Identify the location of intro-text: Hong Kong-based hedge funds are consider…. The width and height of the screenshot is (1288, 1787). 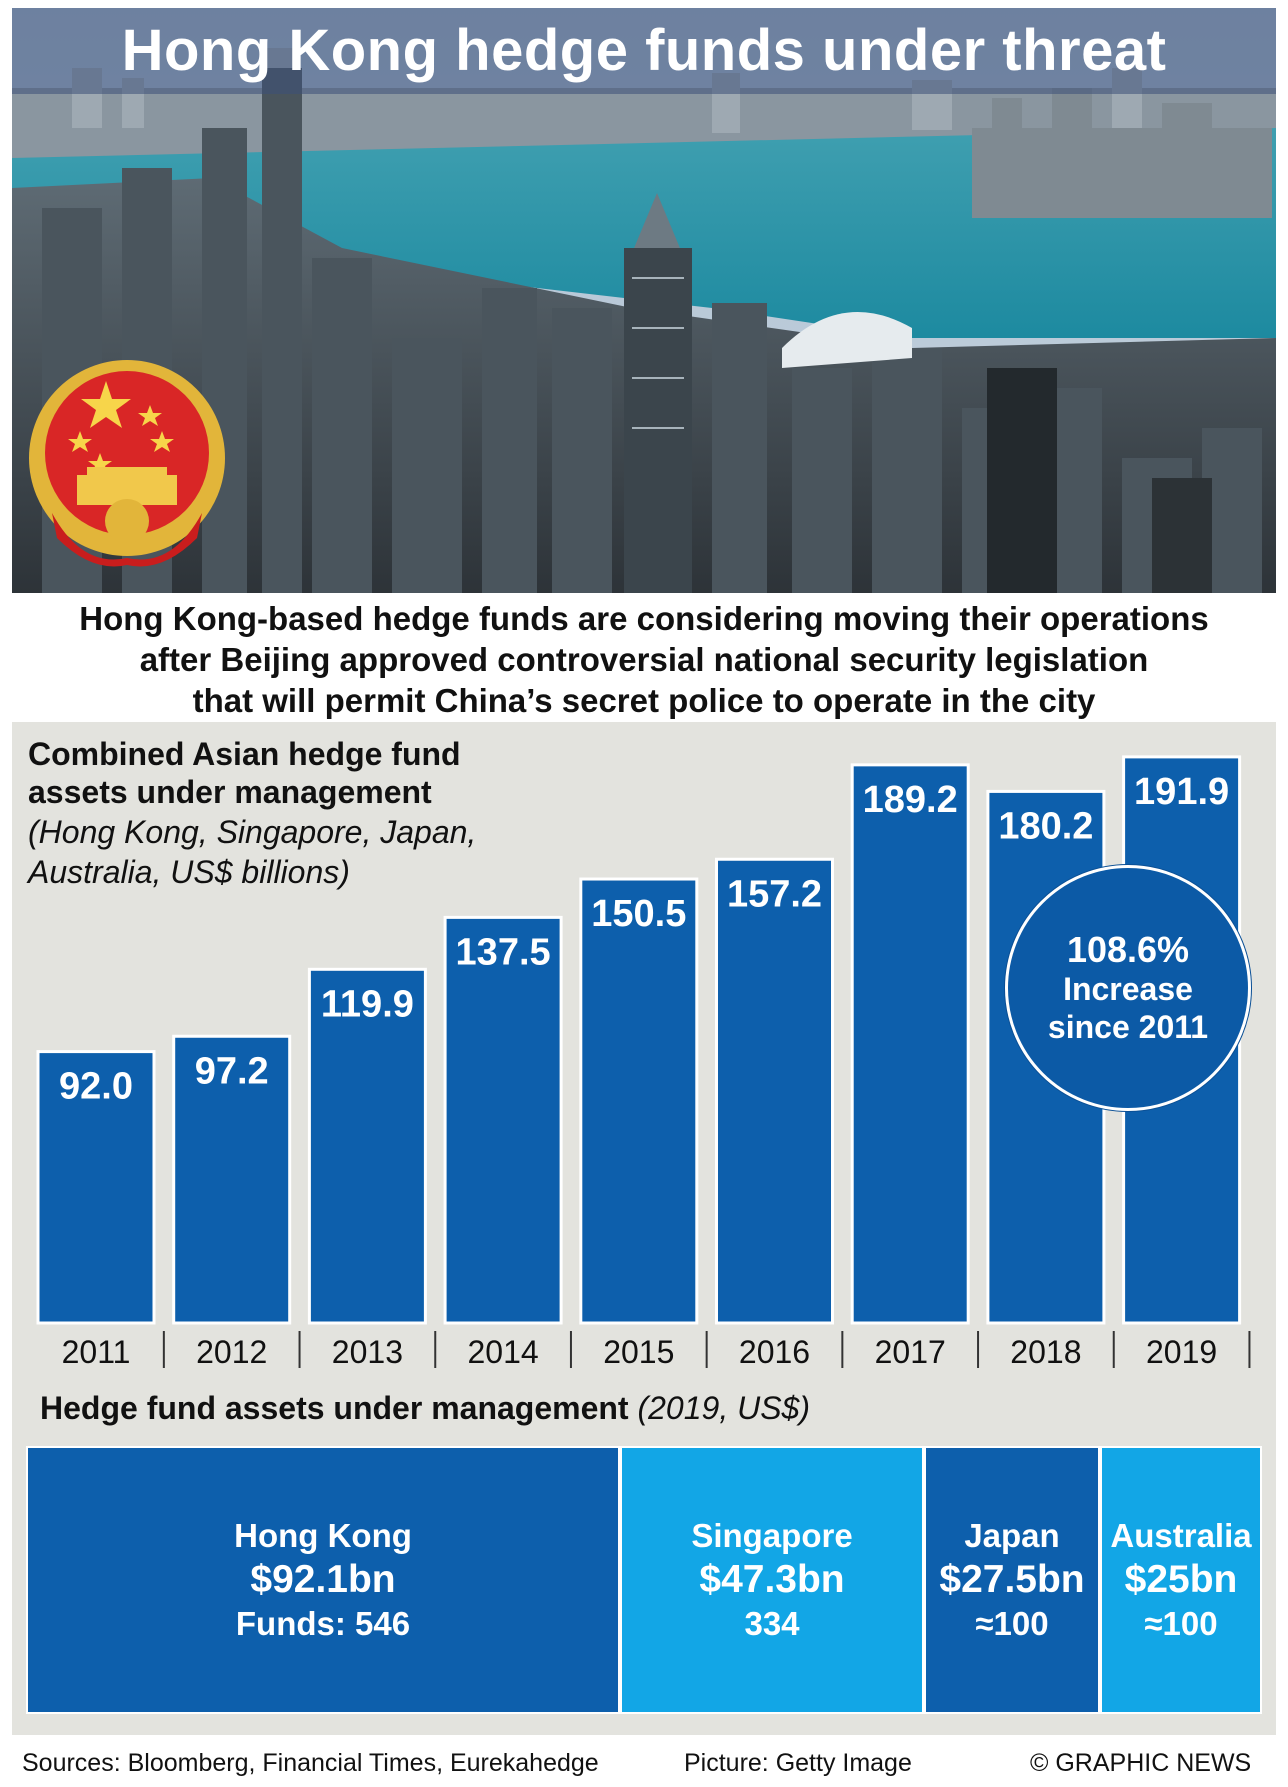
(644, 659).